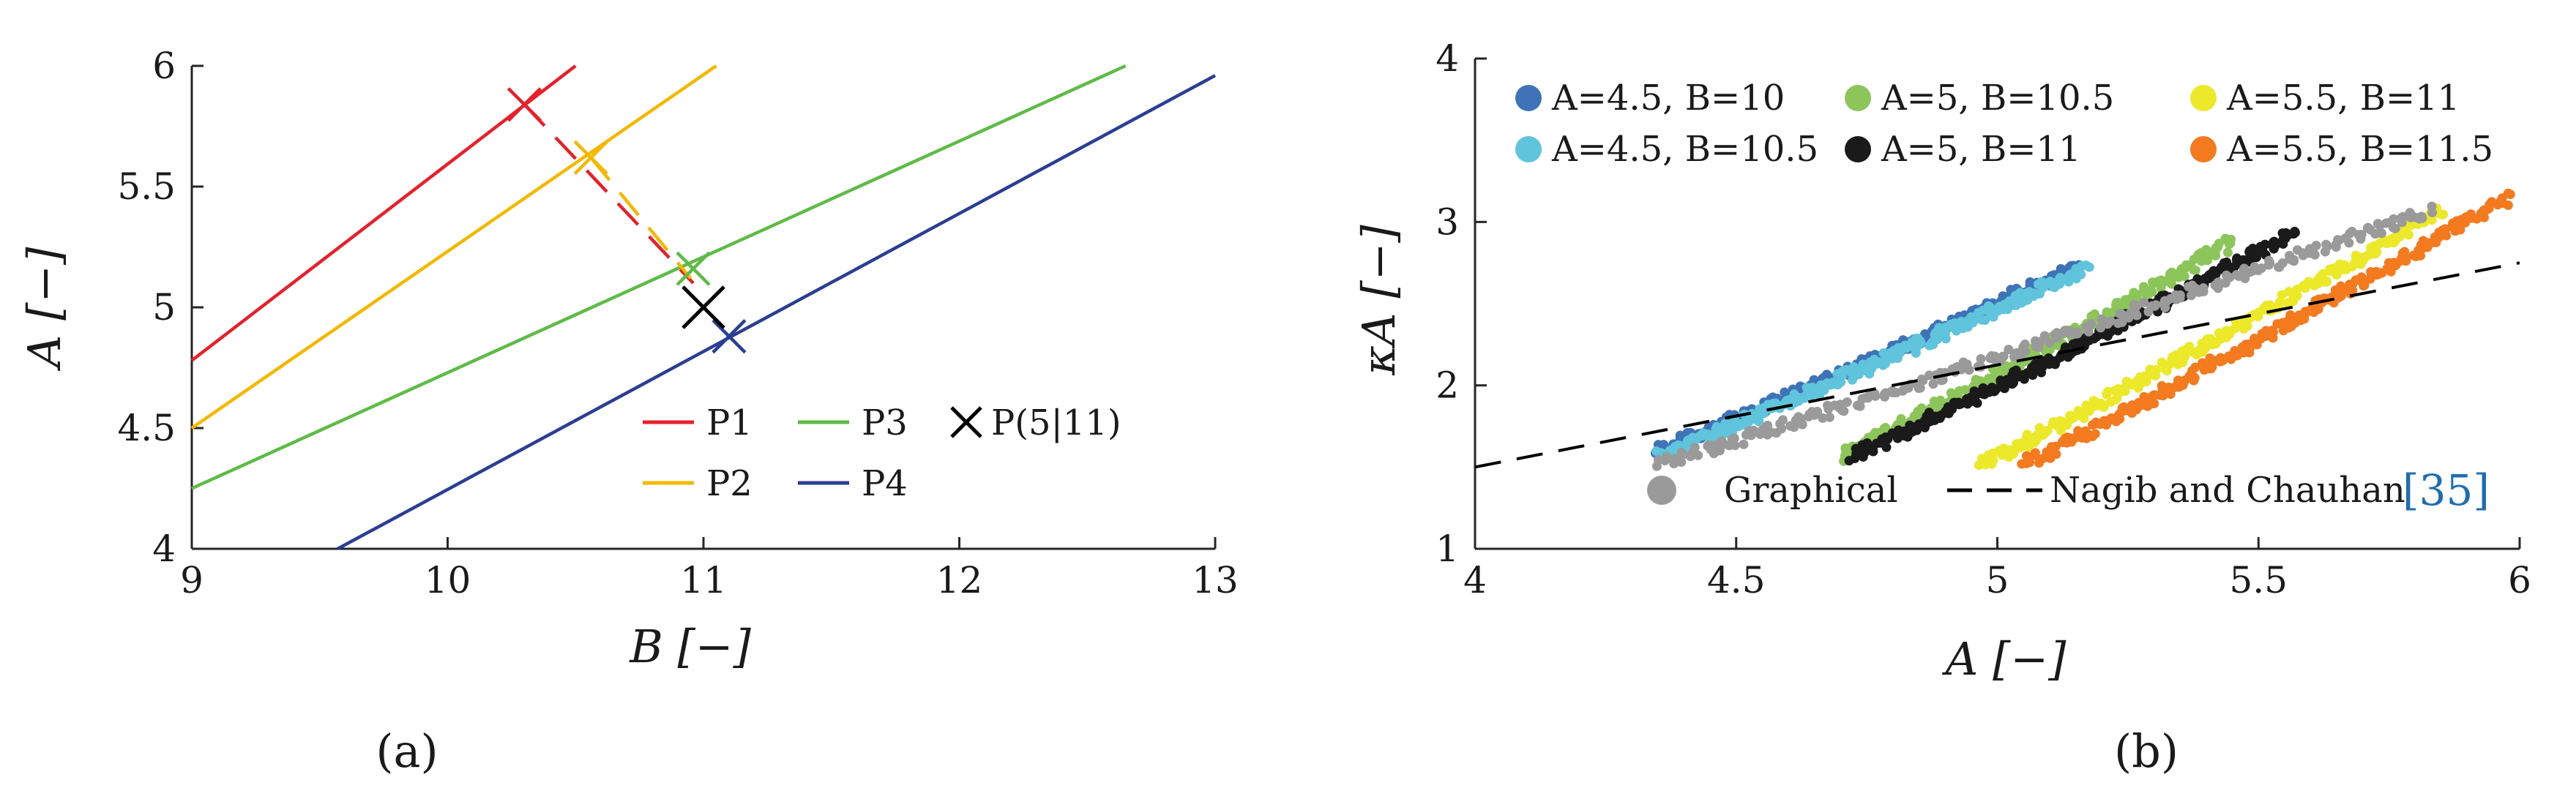  What do you see at coordinates (1858, 98) in the screenshot?
I see `legend-dot-a5-b105` at bounding box center [1858, 98].